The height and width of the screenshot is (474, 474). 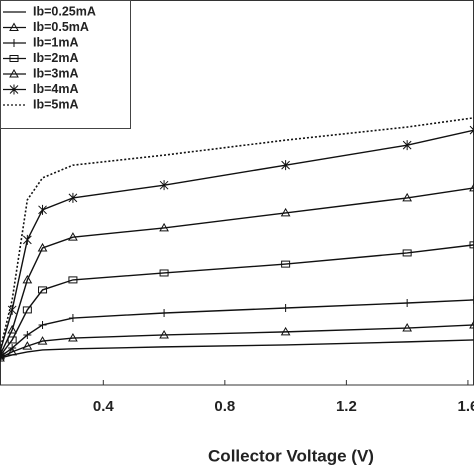 What do you see at coordinates (56, 73) in the screenshot?
I see `legend-label: Ib=3mA` at bounding box center [56, 73].